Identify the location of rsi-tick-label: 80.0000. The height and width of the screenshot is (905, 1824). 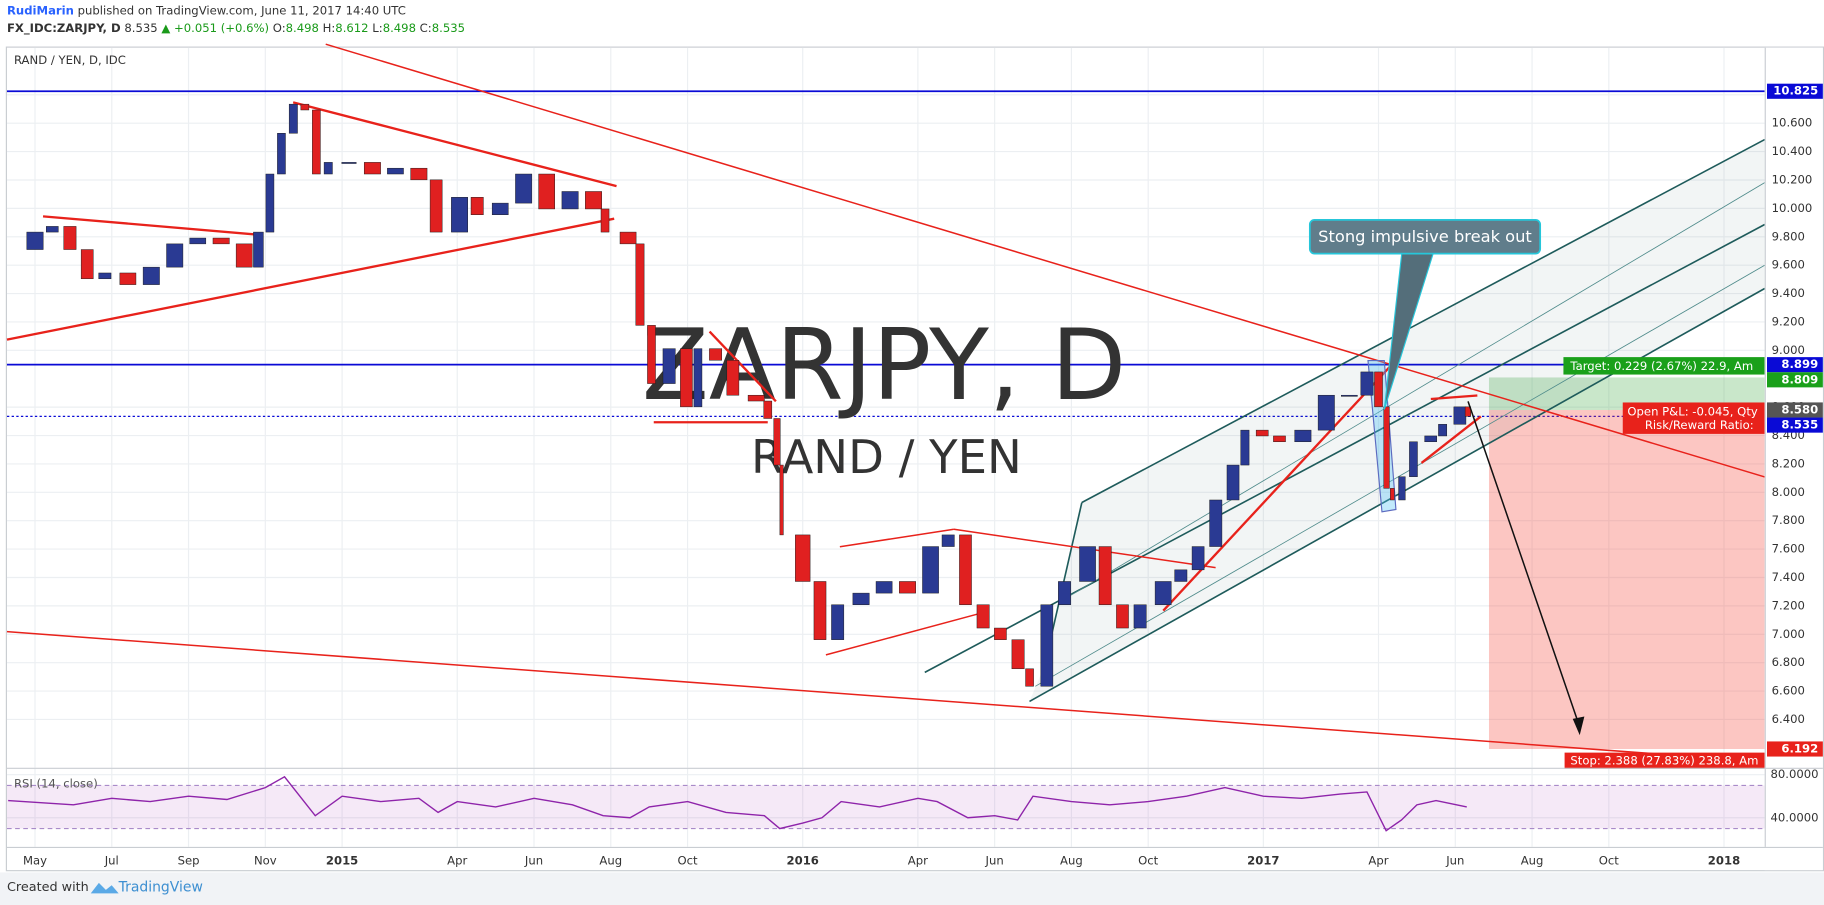
(1794, 774).